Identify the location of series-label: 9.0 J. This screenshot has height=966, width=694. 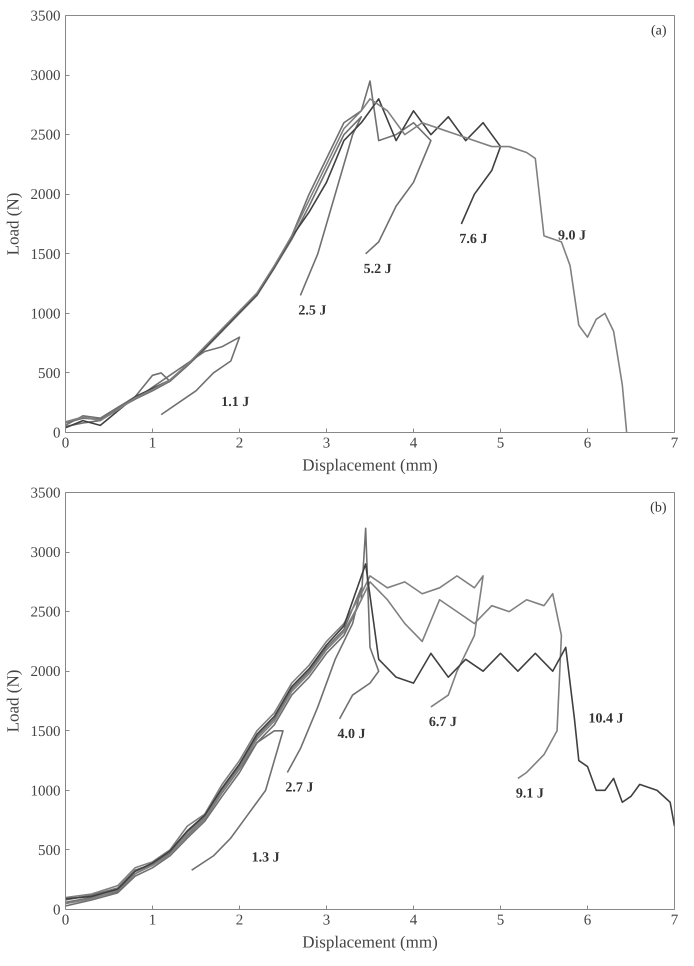
(572, 236).